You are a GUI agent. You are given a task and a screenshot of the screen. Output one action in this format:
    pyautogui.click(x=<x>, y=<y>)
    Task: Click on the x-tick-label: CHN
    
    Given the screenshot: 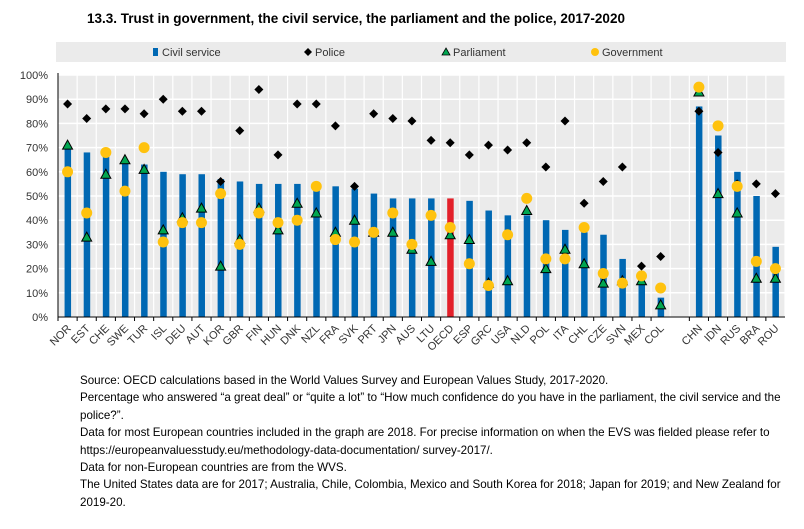 What is the action you would take?
    pyautogui.click(x=692, y=335)
    